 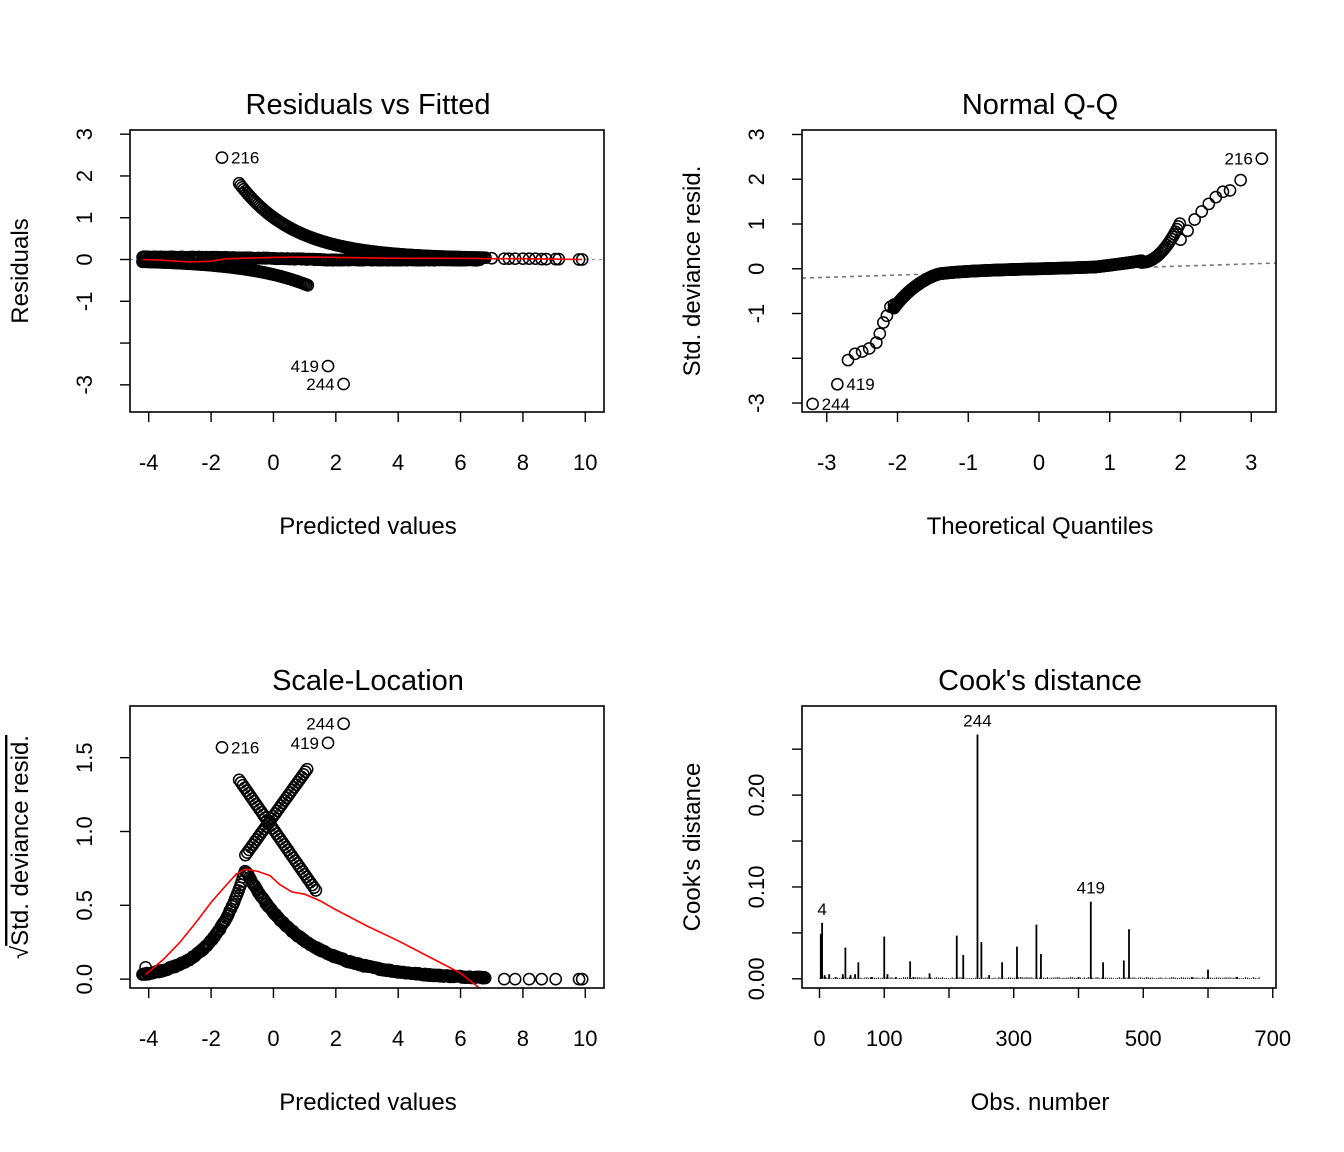 What do you see at coordinates (84, 831) in the screenshot?
I see `y-tick-label: 1.0` at bounding box center [84, 831].